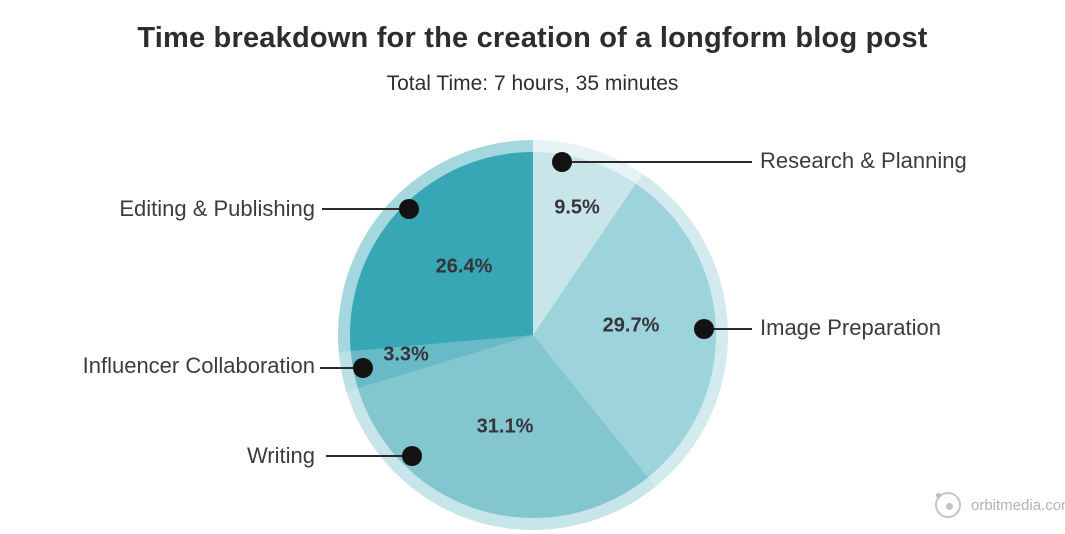 This screenshot has width=1065, height=534. What do you see at coordinates (505, 426) in the screenshot?
I see `slice-percent-writing: 31.1%` at bounding box center [505, 426].